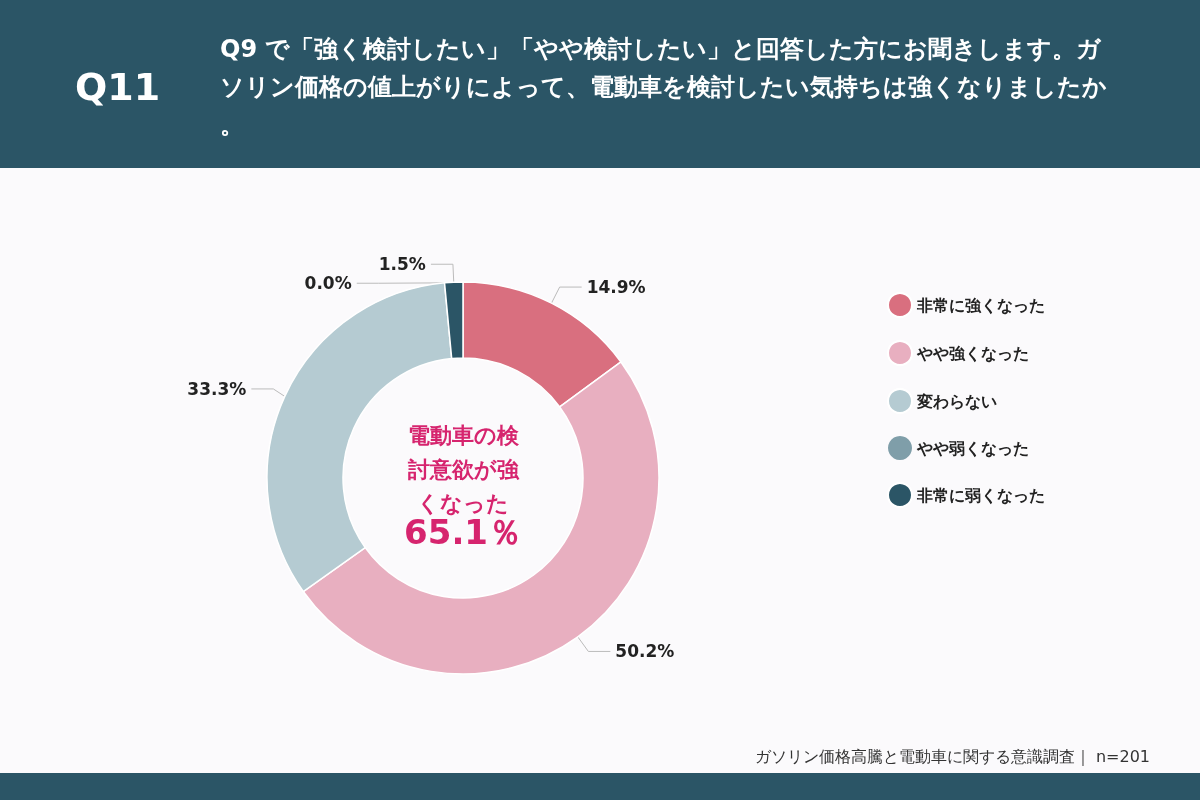 The width and height of the screenshot is (1200, 800). I want to click on legend-label: やや強くなった, so click(972, 353).